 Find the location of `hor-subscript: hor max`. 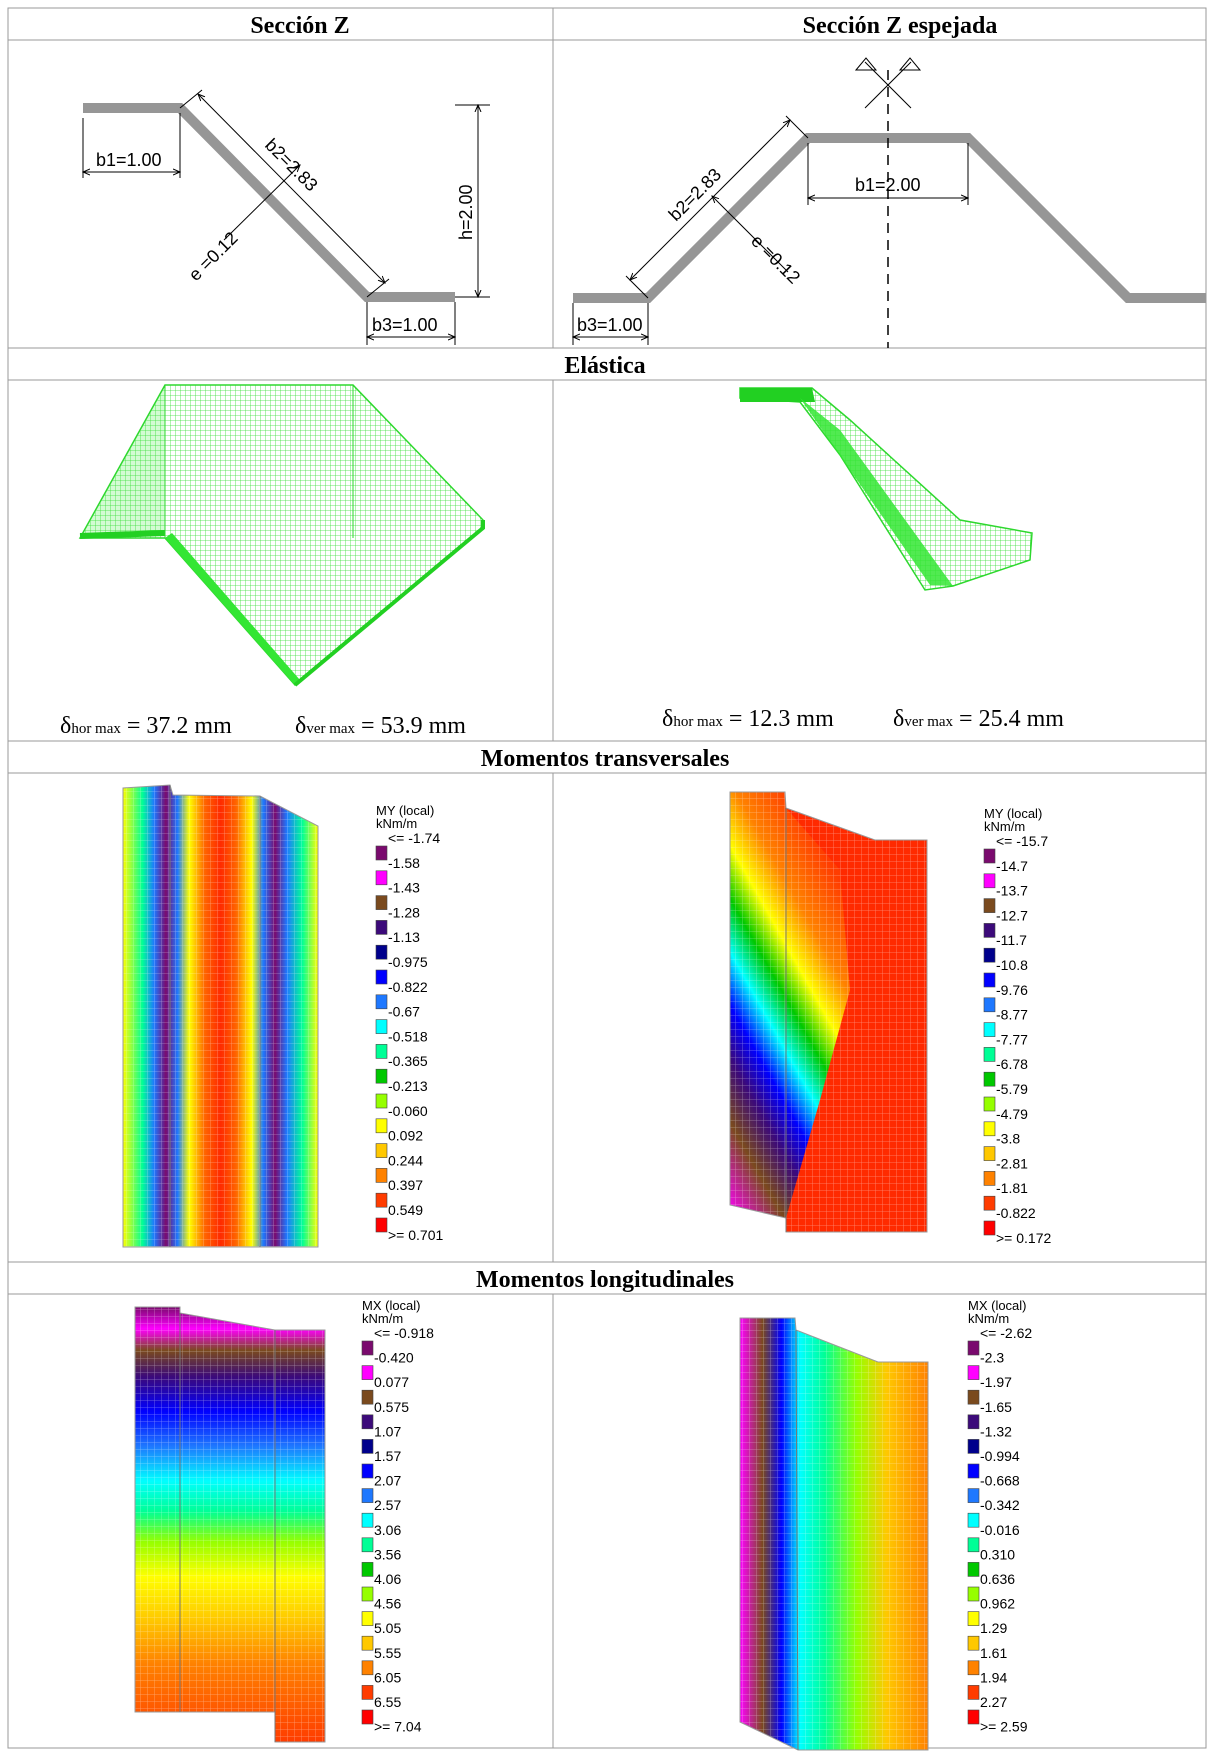

hor-subscript: hor max is located at coordinates (698, 722).